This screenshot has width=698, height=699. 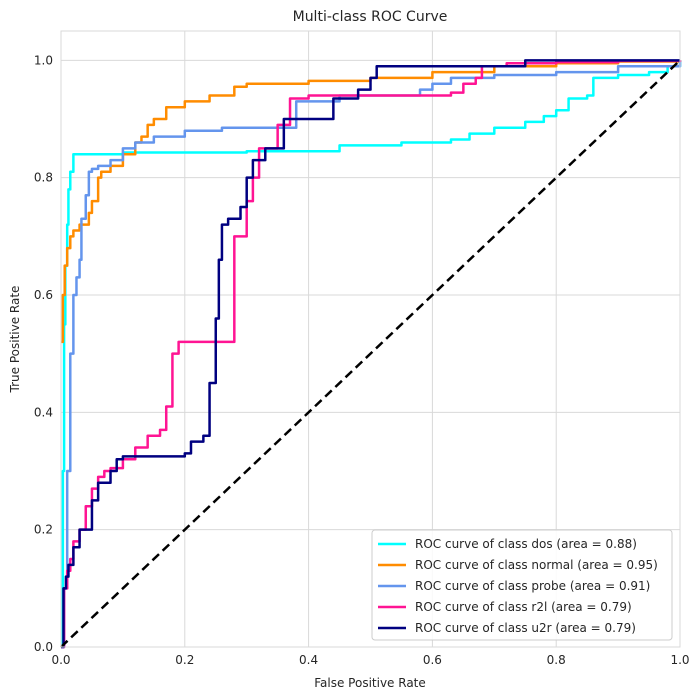 What do you see at coordinates (60, 660) in the screenshot?
I see `x-tick-label: 0.0` at bounding box center [60, 660].